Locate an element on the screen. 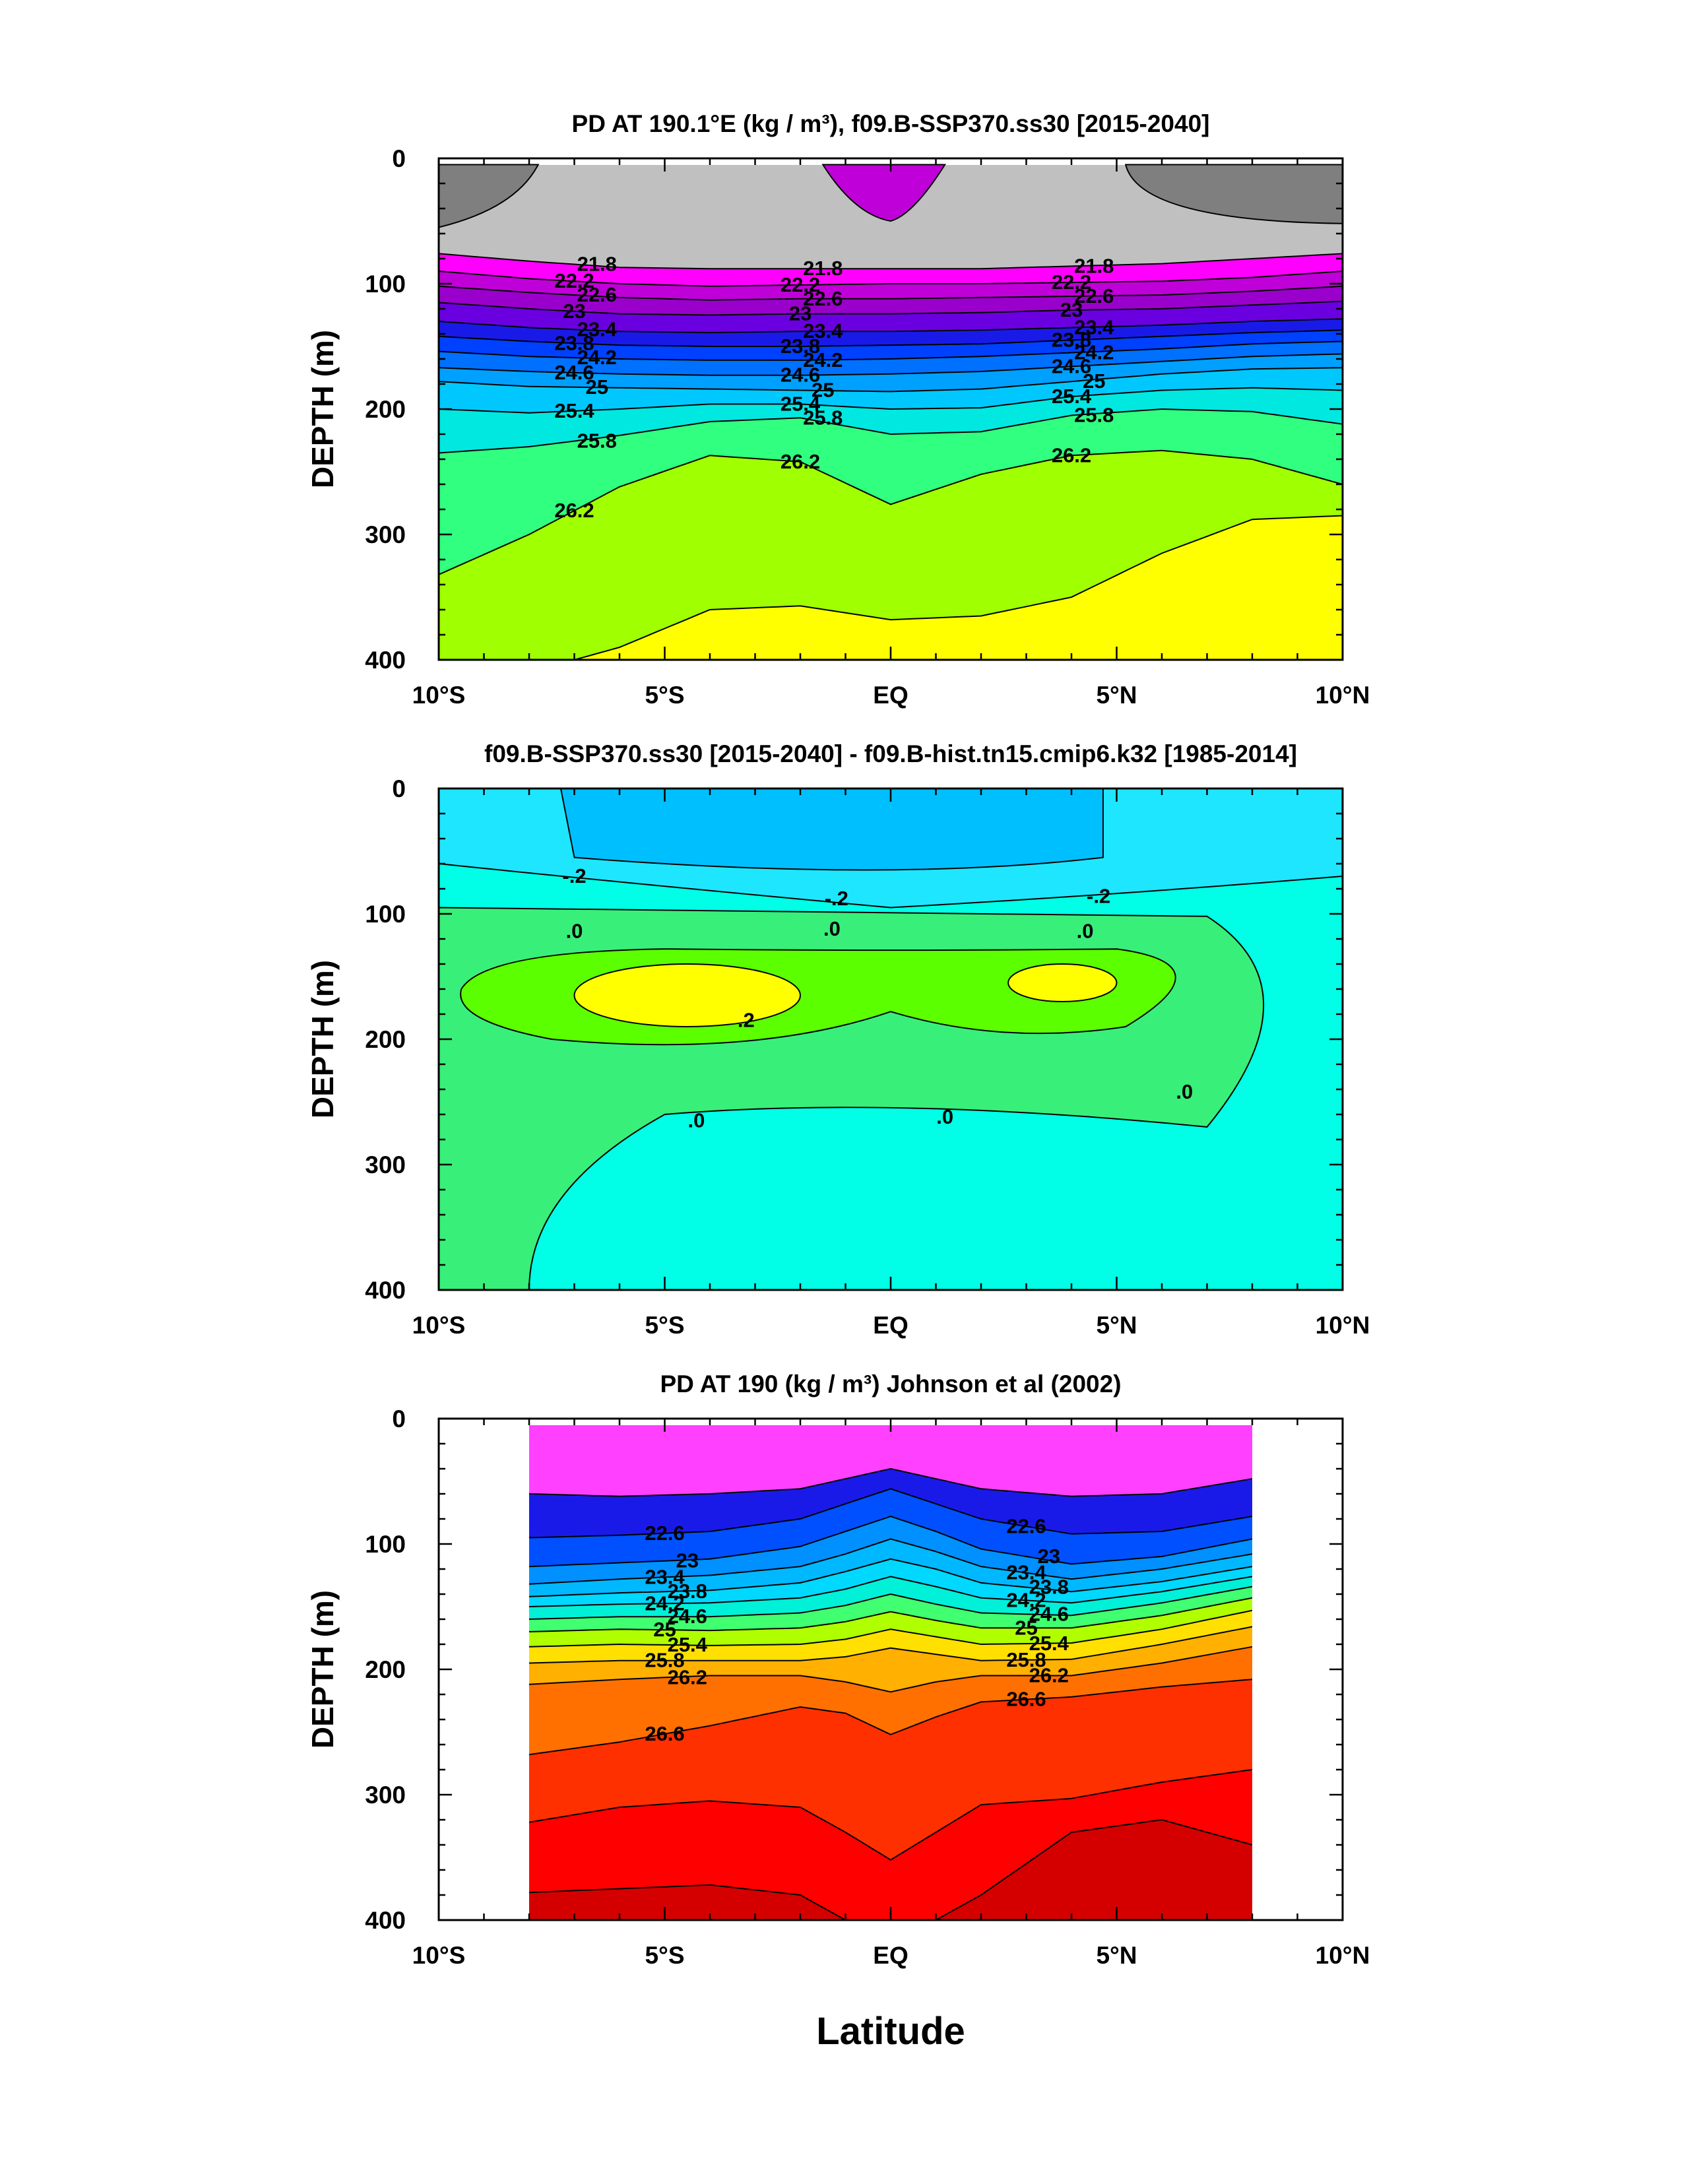  contour-label: 21.8 is located at coordinates (823, 268).